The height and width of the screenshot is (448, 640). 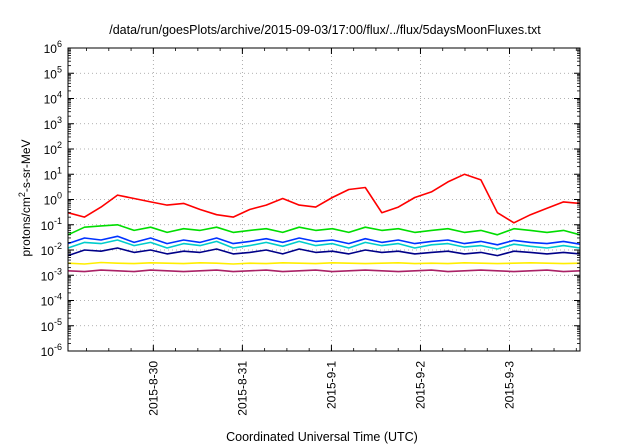 I want to click on x-tick-label: 2015-9-1, so click(x=331, y=385).